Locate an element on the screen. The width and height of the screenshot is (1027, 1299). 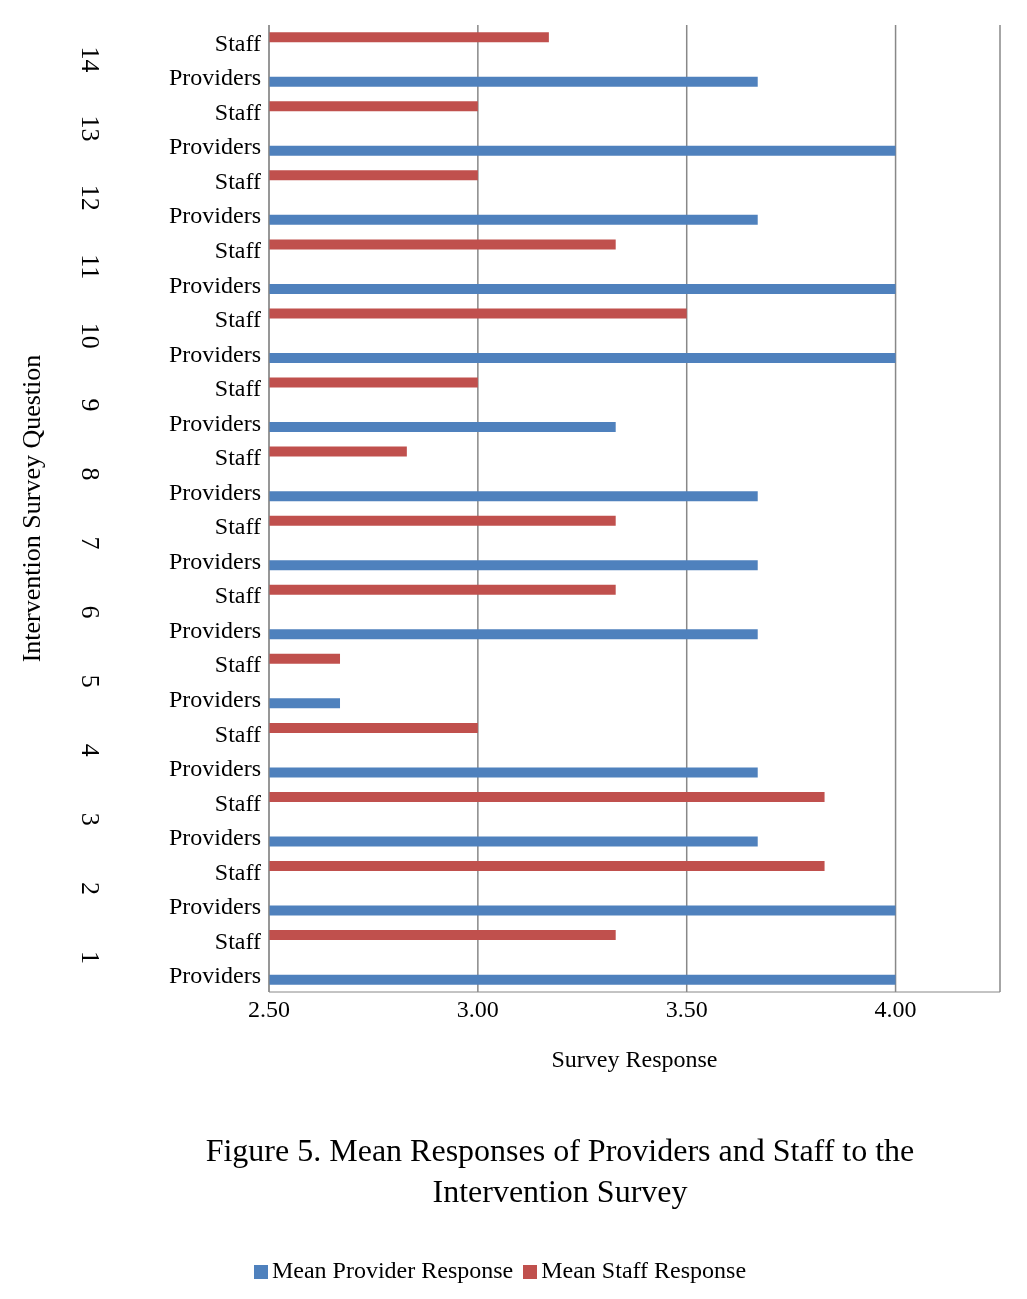
legend-label: Mean Provider Response is located at coordinates (392, 1270).